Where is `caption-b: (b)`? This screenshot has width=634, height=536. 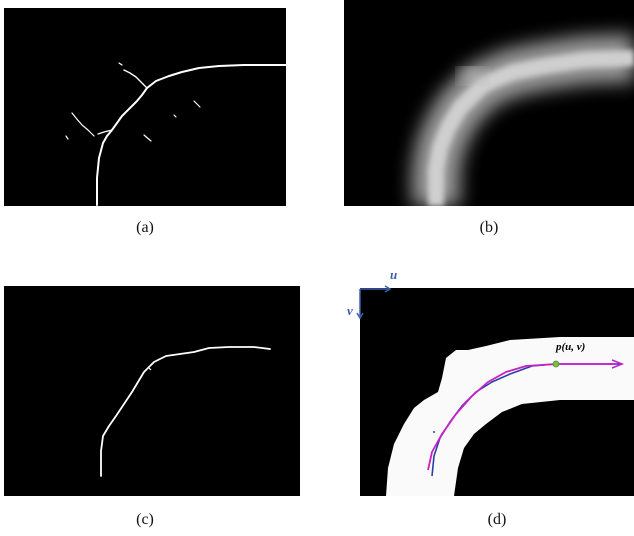
caption-b: (b) is located at coordinates (489, 227).